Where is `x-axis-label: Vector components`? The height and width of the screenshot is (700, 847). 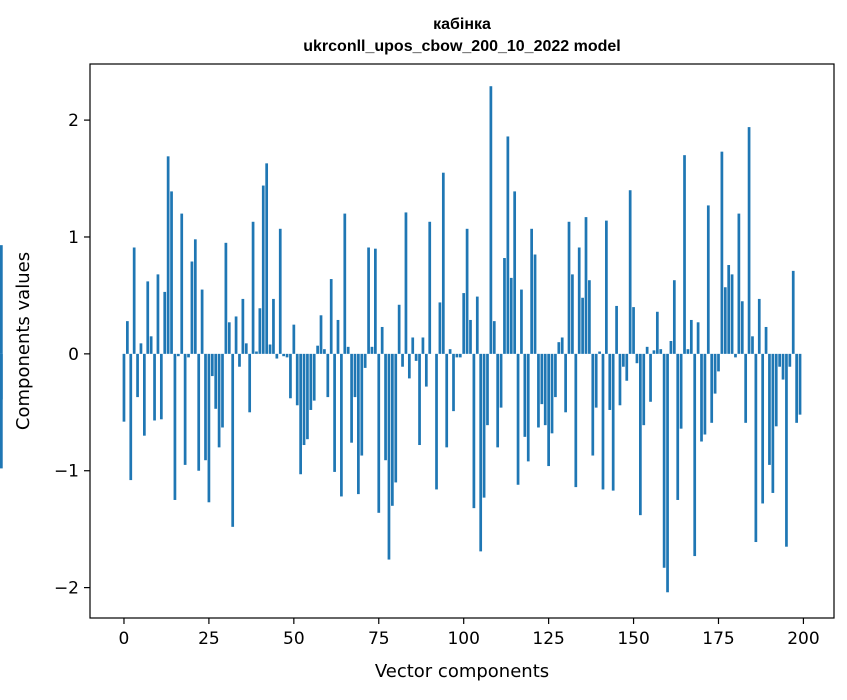
x-axis-label: Vector components is located at coordinates (462, 671).